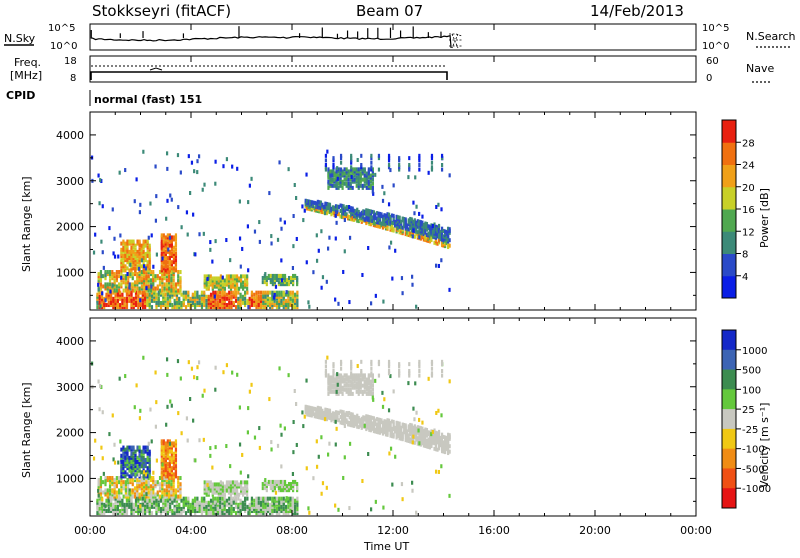 This screenshot has width=800, height=558. What do you see at coordinates (26, 75) in the screenshot?
I see `freq-units-label: [MHz]` at bounding box center [26, 75].